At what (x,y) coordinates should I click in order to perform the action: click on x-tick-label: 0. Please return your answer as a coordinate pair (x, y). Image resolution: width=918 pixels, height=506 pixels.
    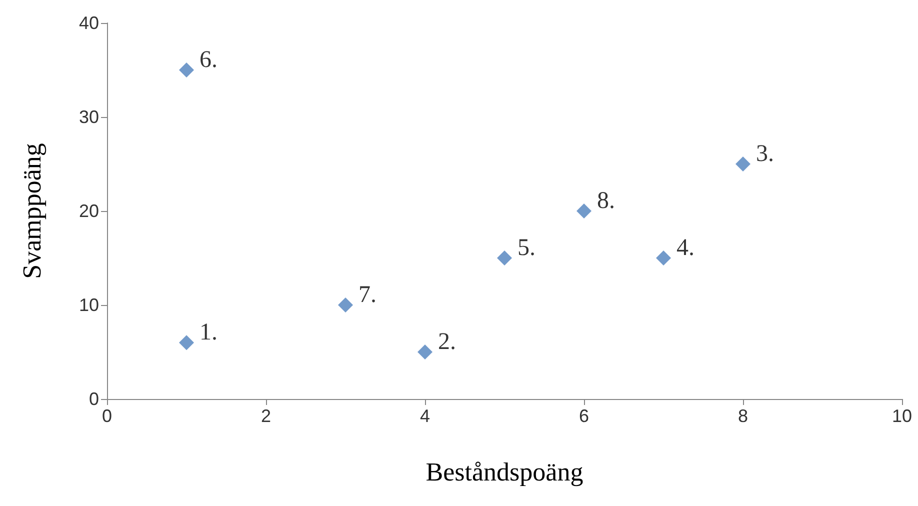
    Looking at the image, I should click on (107, 416).